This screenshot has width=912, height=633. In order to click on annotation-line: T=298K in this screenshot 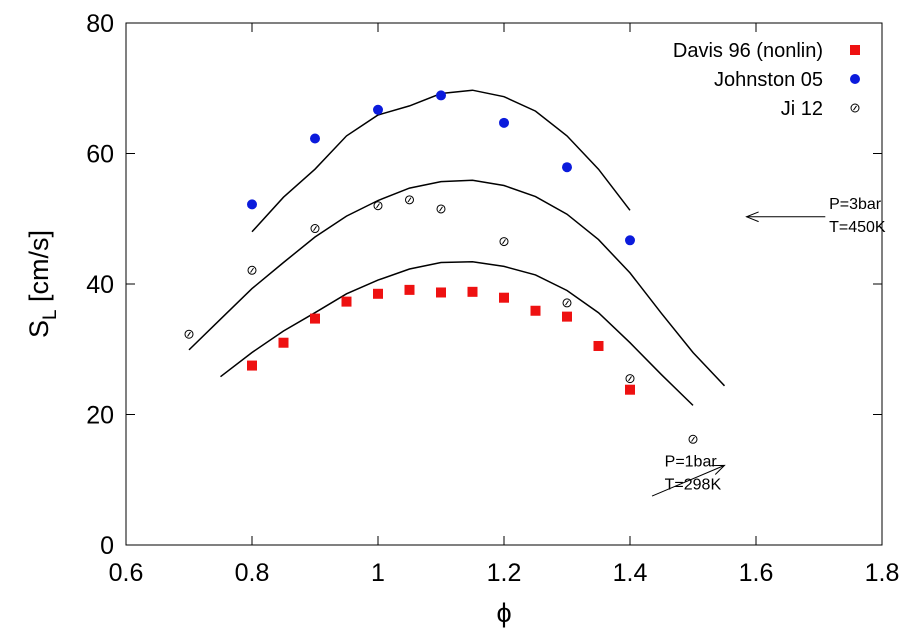, I will do `click(693, 485)`.